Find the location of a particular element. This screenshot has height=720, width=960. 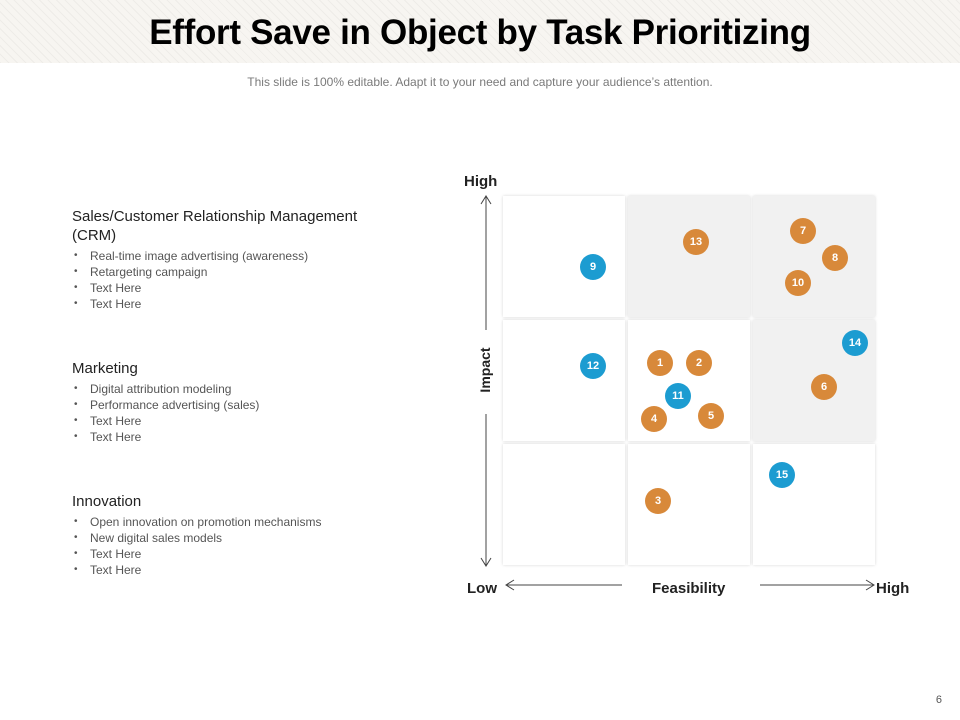

task-bubble-3: 3 is located at coordinates (658, 501).